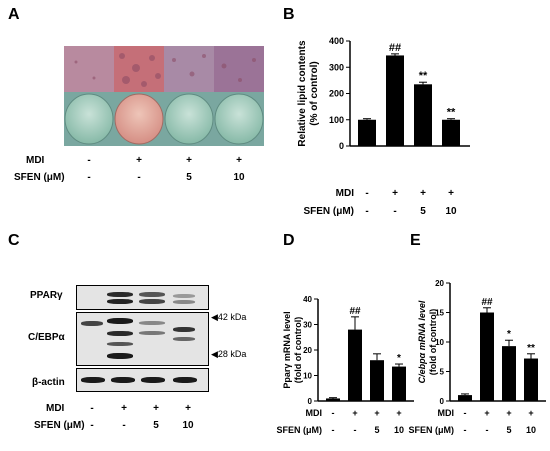  I want to click on b-mdi-label: MDI, so click(345, 193).